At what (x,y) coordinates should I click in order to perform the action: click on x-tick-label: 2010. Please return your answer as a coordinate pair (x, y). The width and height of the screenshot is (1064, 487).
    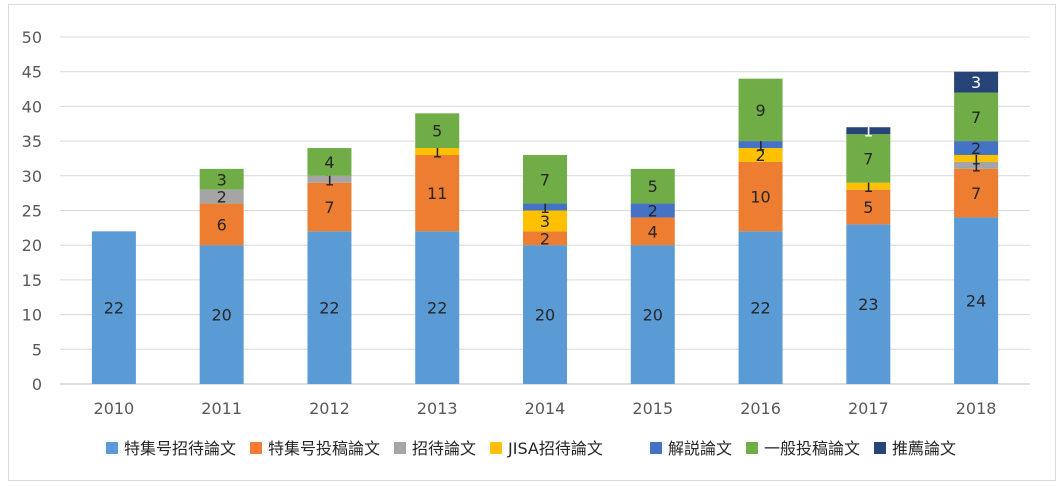
    Looking at the image, I should click on (114, 408).